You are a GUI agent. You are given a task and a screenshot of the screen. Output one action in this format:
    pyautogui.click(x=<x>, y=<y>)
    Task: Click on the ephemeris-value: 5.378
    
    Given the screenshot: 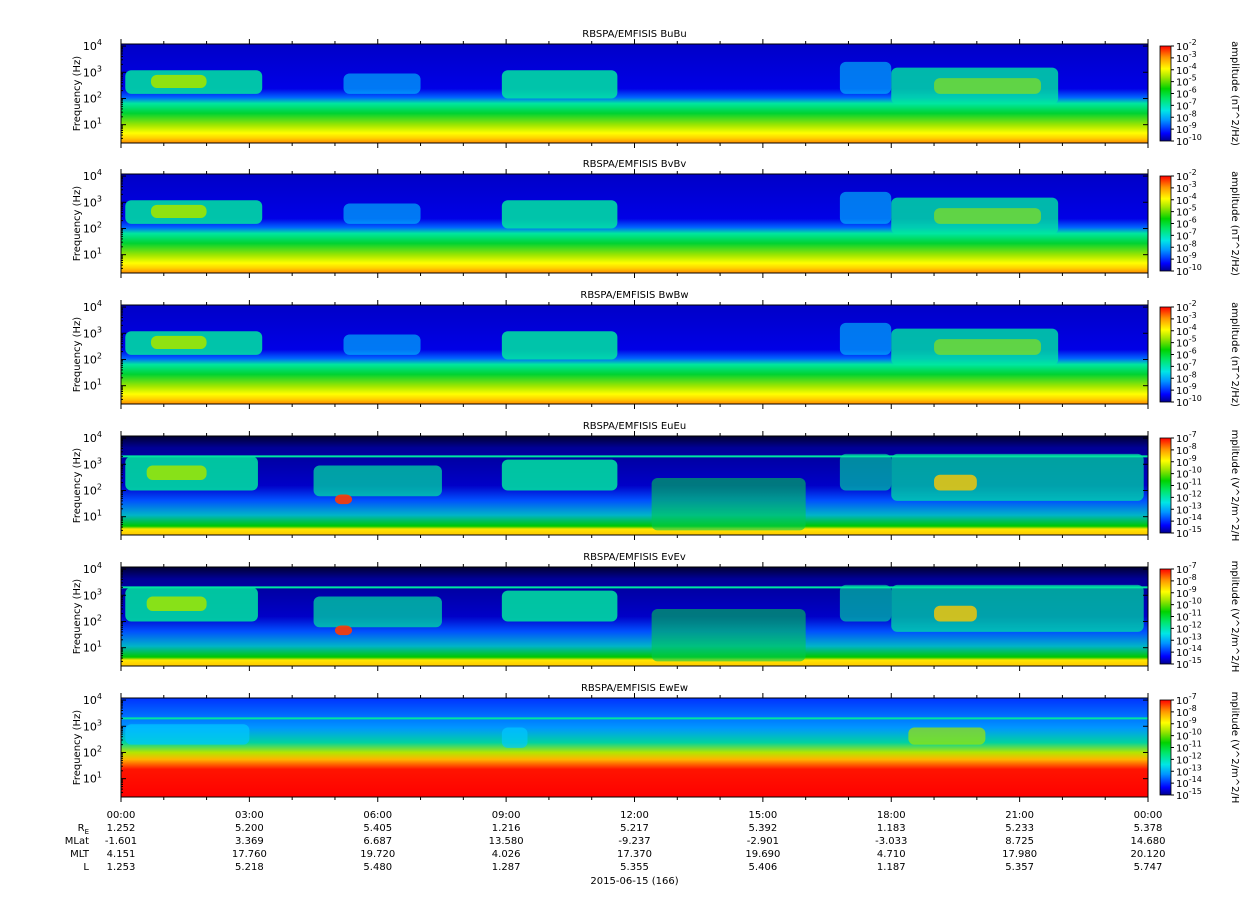 What is the action you would take?
    pyautogui.click(x=1148, y=828)
    